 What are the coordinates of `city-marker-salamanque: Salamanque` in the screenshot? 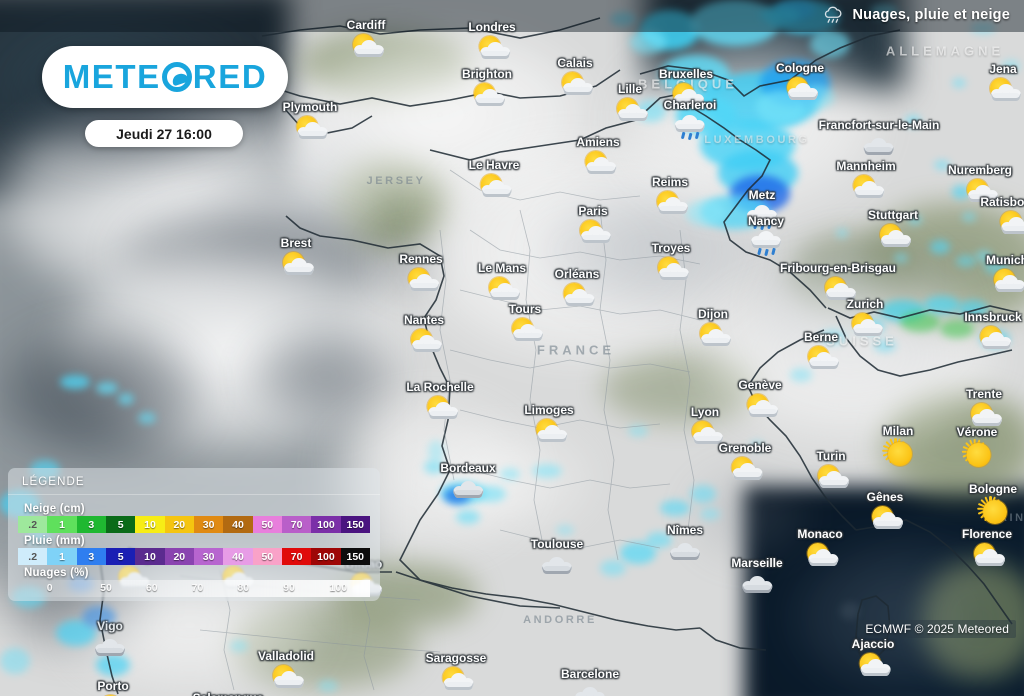 It's located at (228, 694).